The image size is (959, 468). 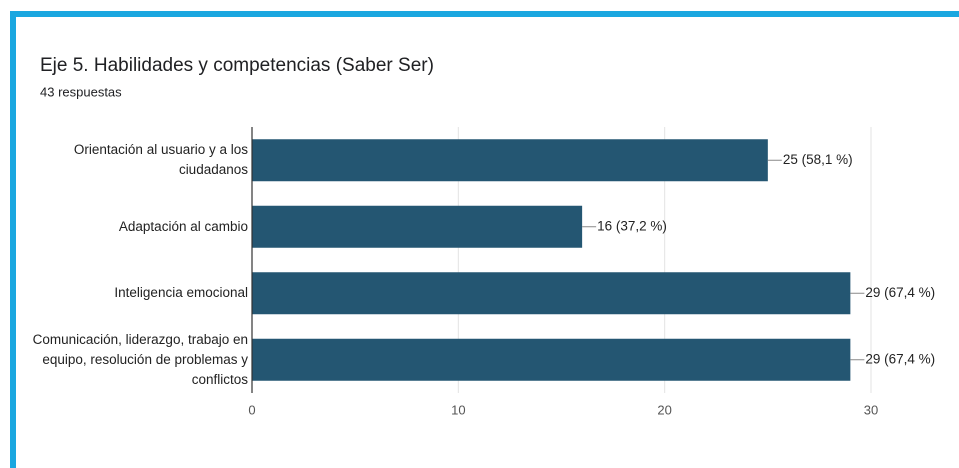 What do you see at coordinates (818, 159) in the screenshot?
I see `value-label: 25 (58,1 %)` at bounding box center [818, 159].